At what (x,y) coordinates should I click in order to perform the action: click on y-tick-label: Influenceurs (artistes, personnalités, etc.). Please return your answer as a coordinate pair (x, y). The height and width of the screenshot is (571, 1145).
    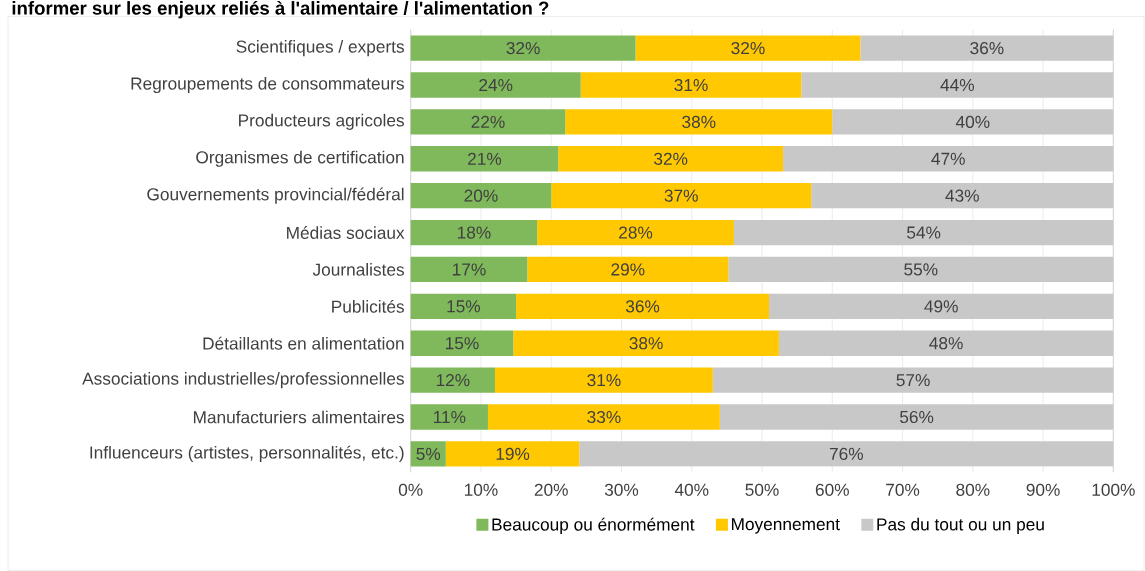
    Looking at the image, I should click on (247, 454).